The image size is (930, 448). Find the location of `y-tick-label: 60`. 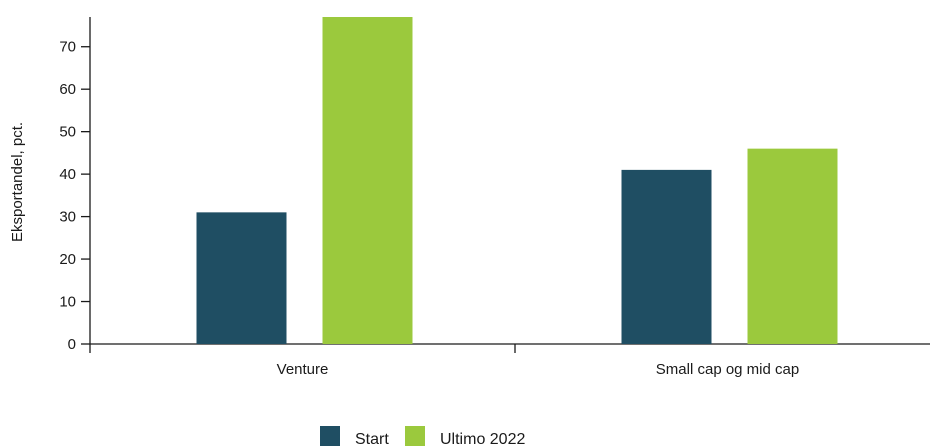

y-tick-label: 60 is located at coordinates (67, 89).